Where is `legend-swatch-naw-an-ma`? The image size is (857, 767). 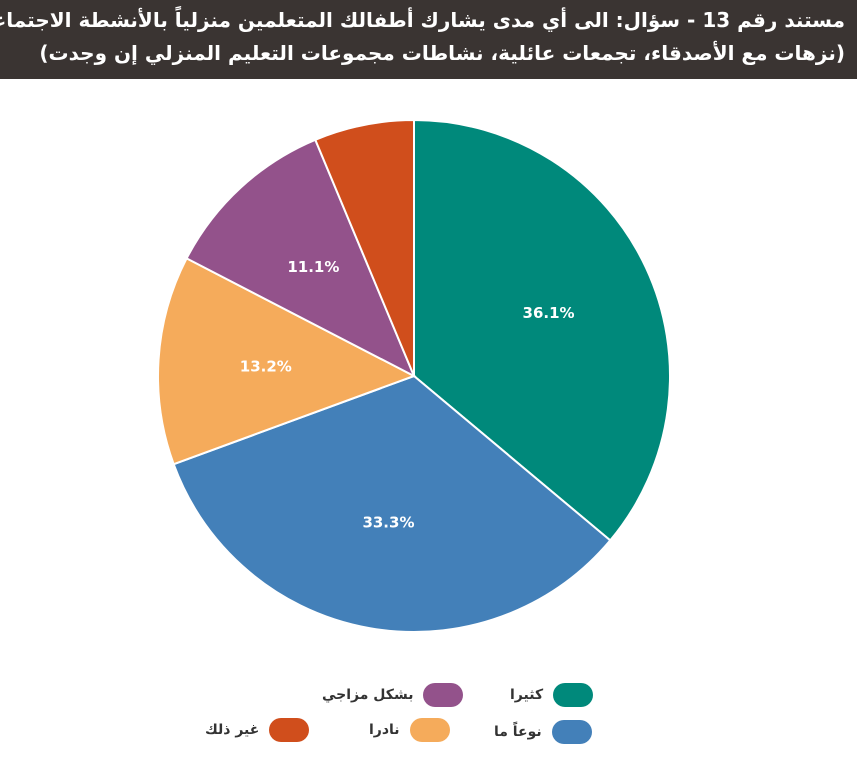
legend-swatch-naw-an-ma is located at coordinates (571, 732).